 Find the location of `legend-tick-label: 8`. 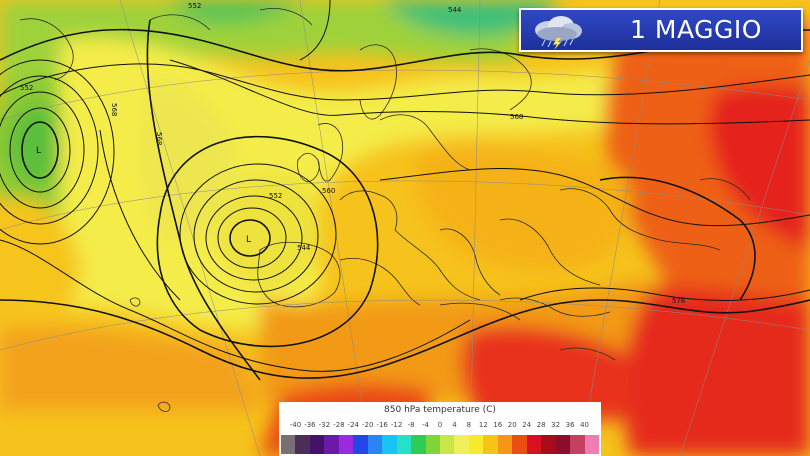

legend-tick-label: 8 is located at coordinates (469, 425).